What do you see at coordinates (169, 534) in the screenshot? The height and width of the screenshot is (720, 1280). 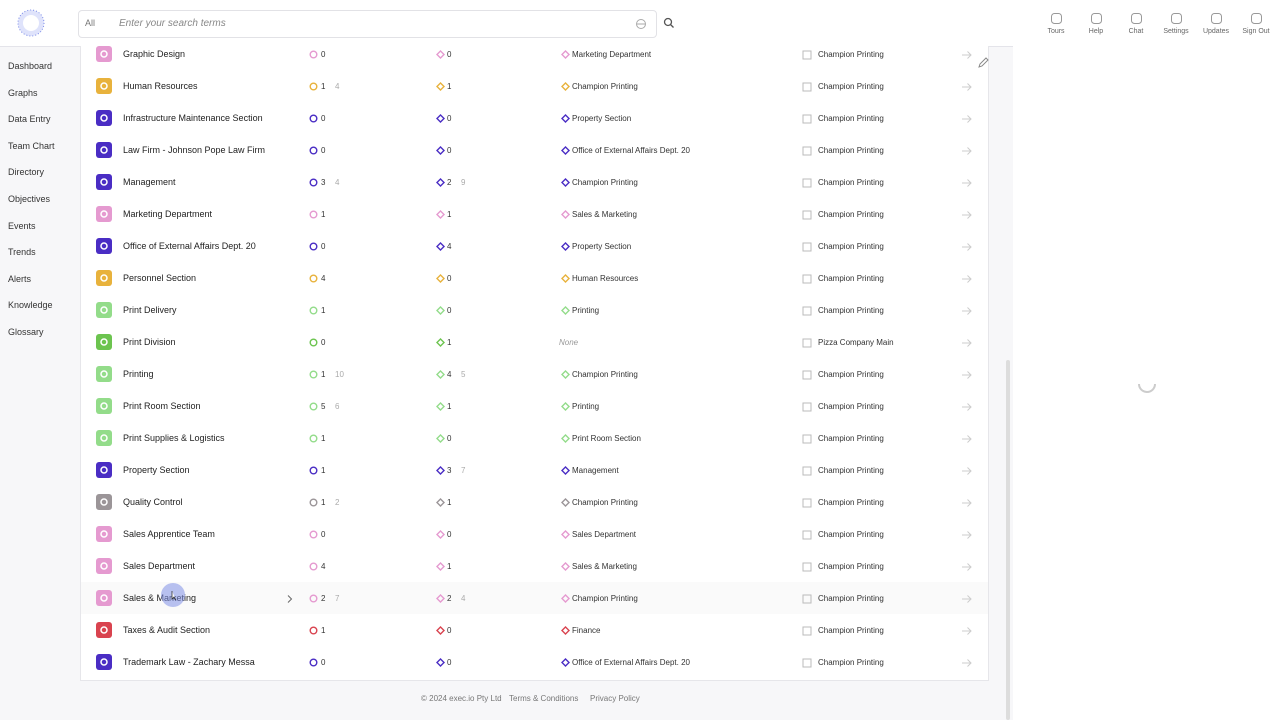 I see `group-name: Sales Apprentice Team` at bounding box center [169, 534].